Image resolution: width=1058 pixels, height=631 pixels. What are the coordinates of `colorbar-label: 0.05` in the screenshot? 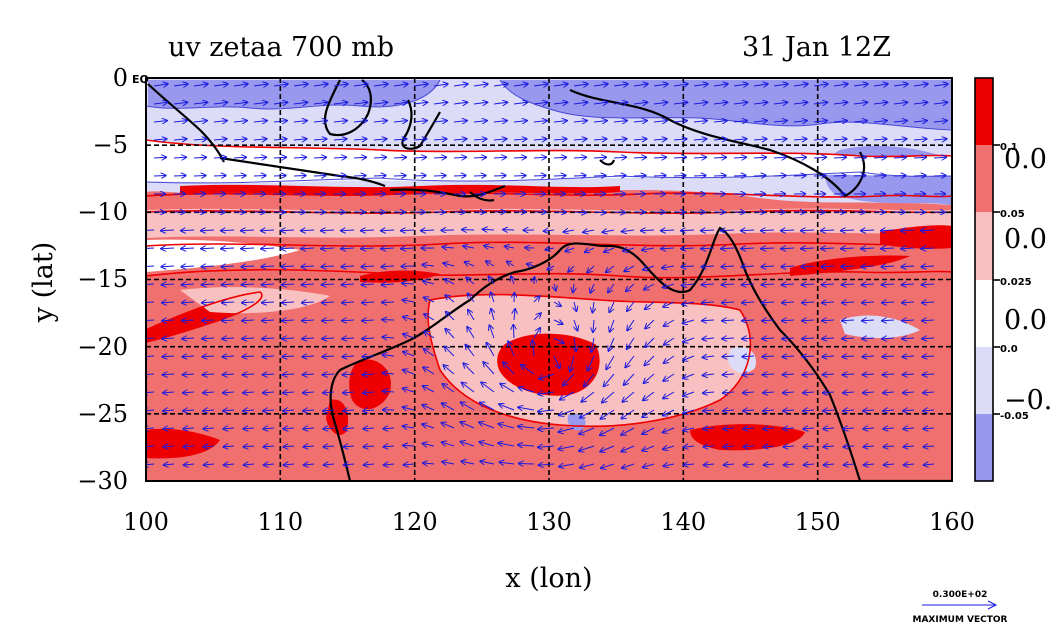 It's located at (1012, 214).